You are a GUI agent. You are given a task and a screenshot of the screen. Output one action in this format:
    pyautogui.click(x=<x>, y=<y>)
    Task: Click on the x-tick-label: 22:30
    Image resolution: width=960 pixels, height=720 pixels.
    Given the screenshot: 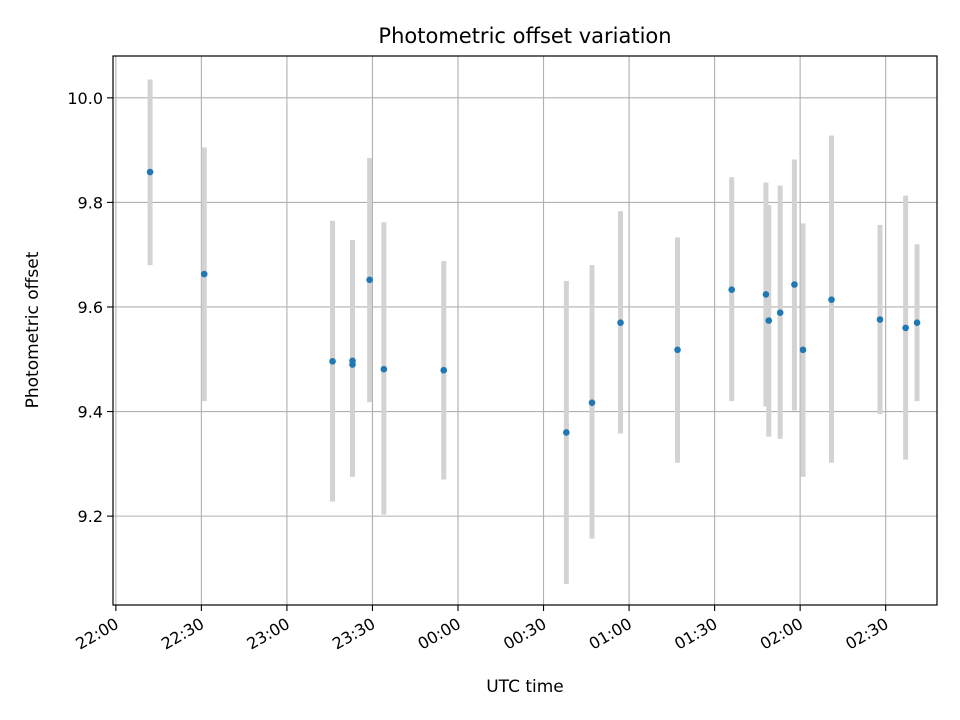 What is the action you would take?
    pyautogui.click(x=182, y=634)
    